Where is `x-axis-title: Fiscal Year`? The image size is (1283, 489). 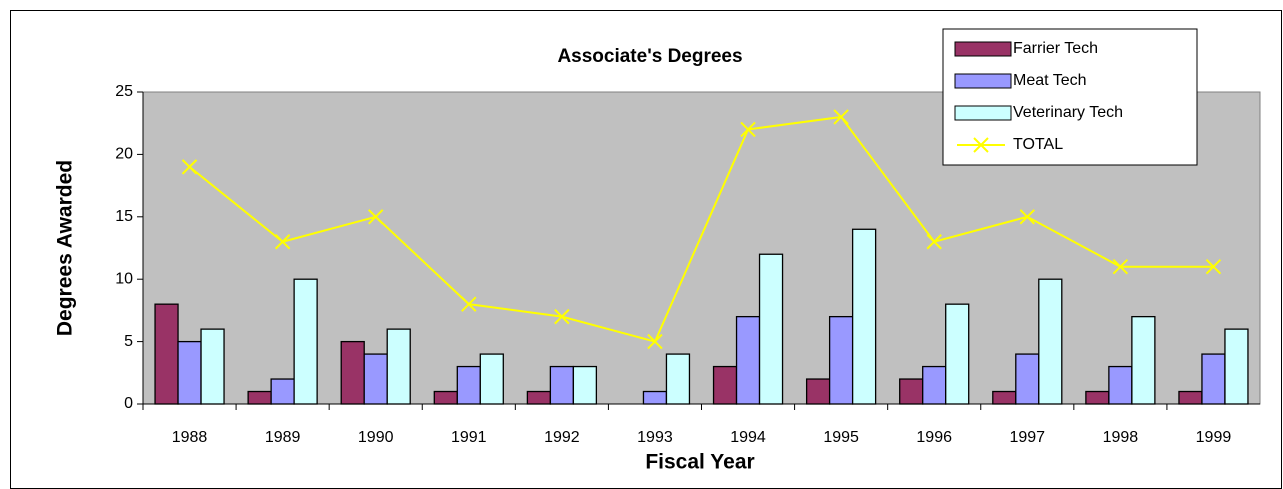
x-axis-title: Fiscal Year is located at coordinates (699, 462).